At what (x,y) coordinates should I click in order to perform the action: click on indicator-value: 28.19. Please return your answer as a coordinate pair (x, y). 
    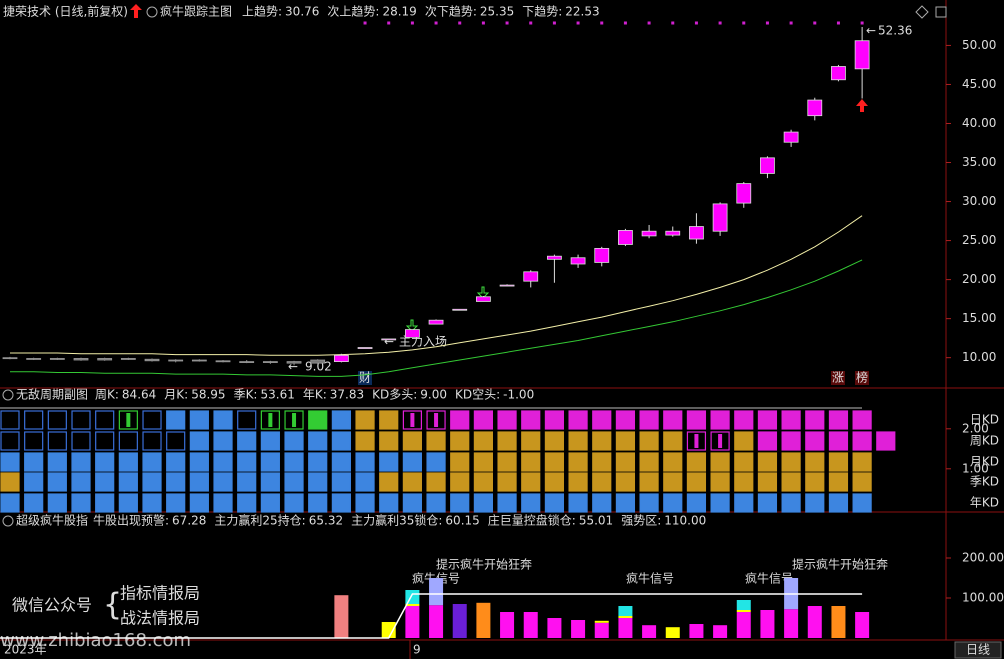
    Looking at the image, I should click on (399, 12).